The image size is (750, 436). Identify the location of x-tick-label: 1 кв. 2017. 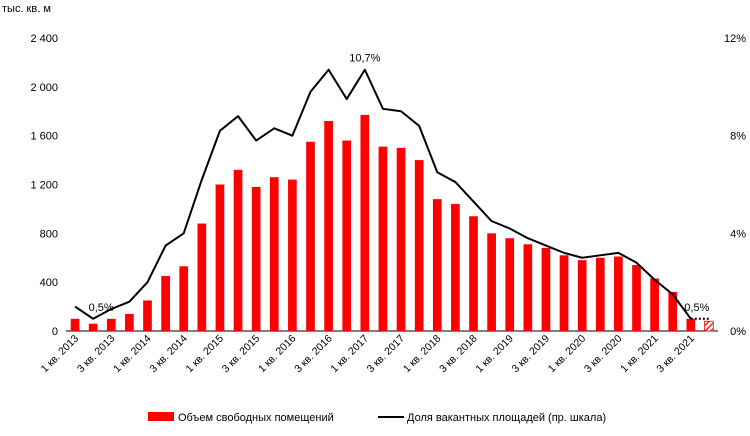
(349, 354).